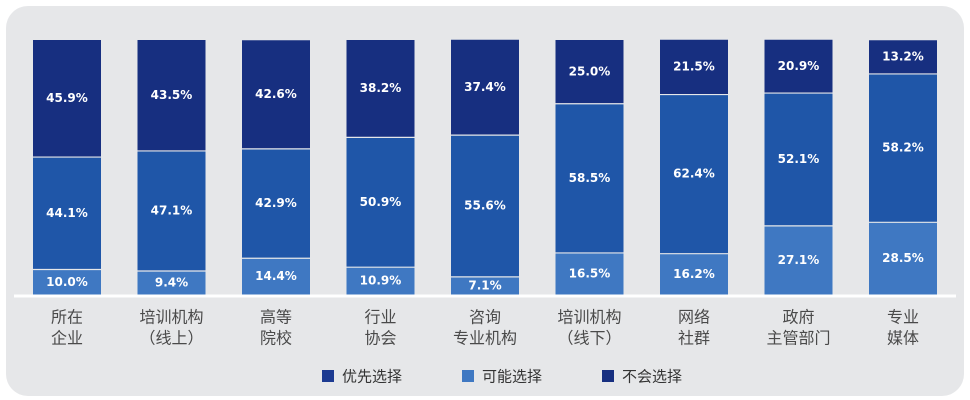  I want to click on legend-label: 可能选择, so click(512, 377).